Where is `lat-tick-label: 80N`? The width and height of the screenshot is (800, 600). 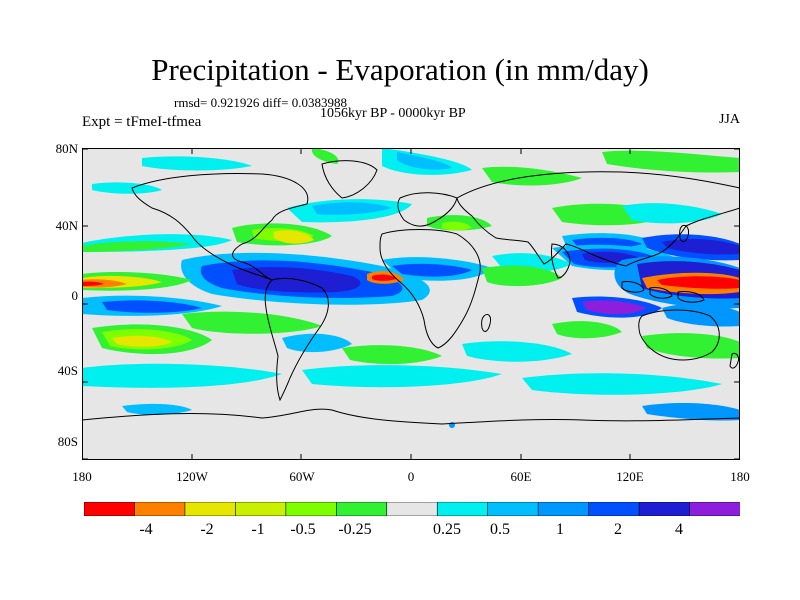
lat-tick-label: 80N is located at coordinates (66, 148).